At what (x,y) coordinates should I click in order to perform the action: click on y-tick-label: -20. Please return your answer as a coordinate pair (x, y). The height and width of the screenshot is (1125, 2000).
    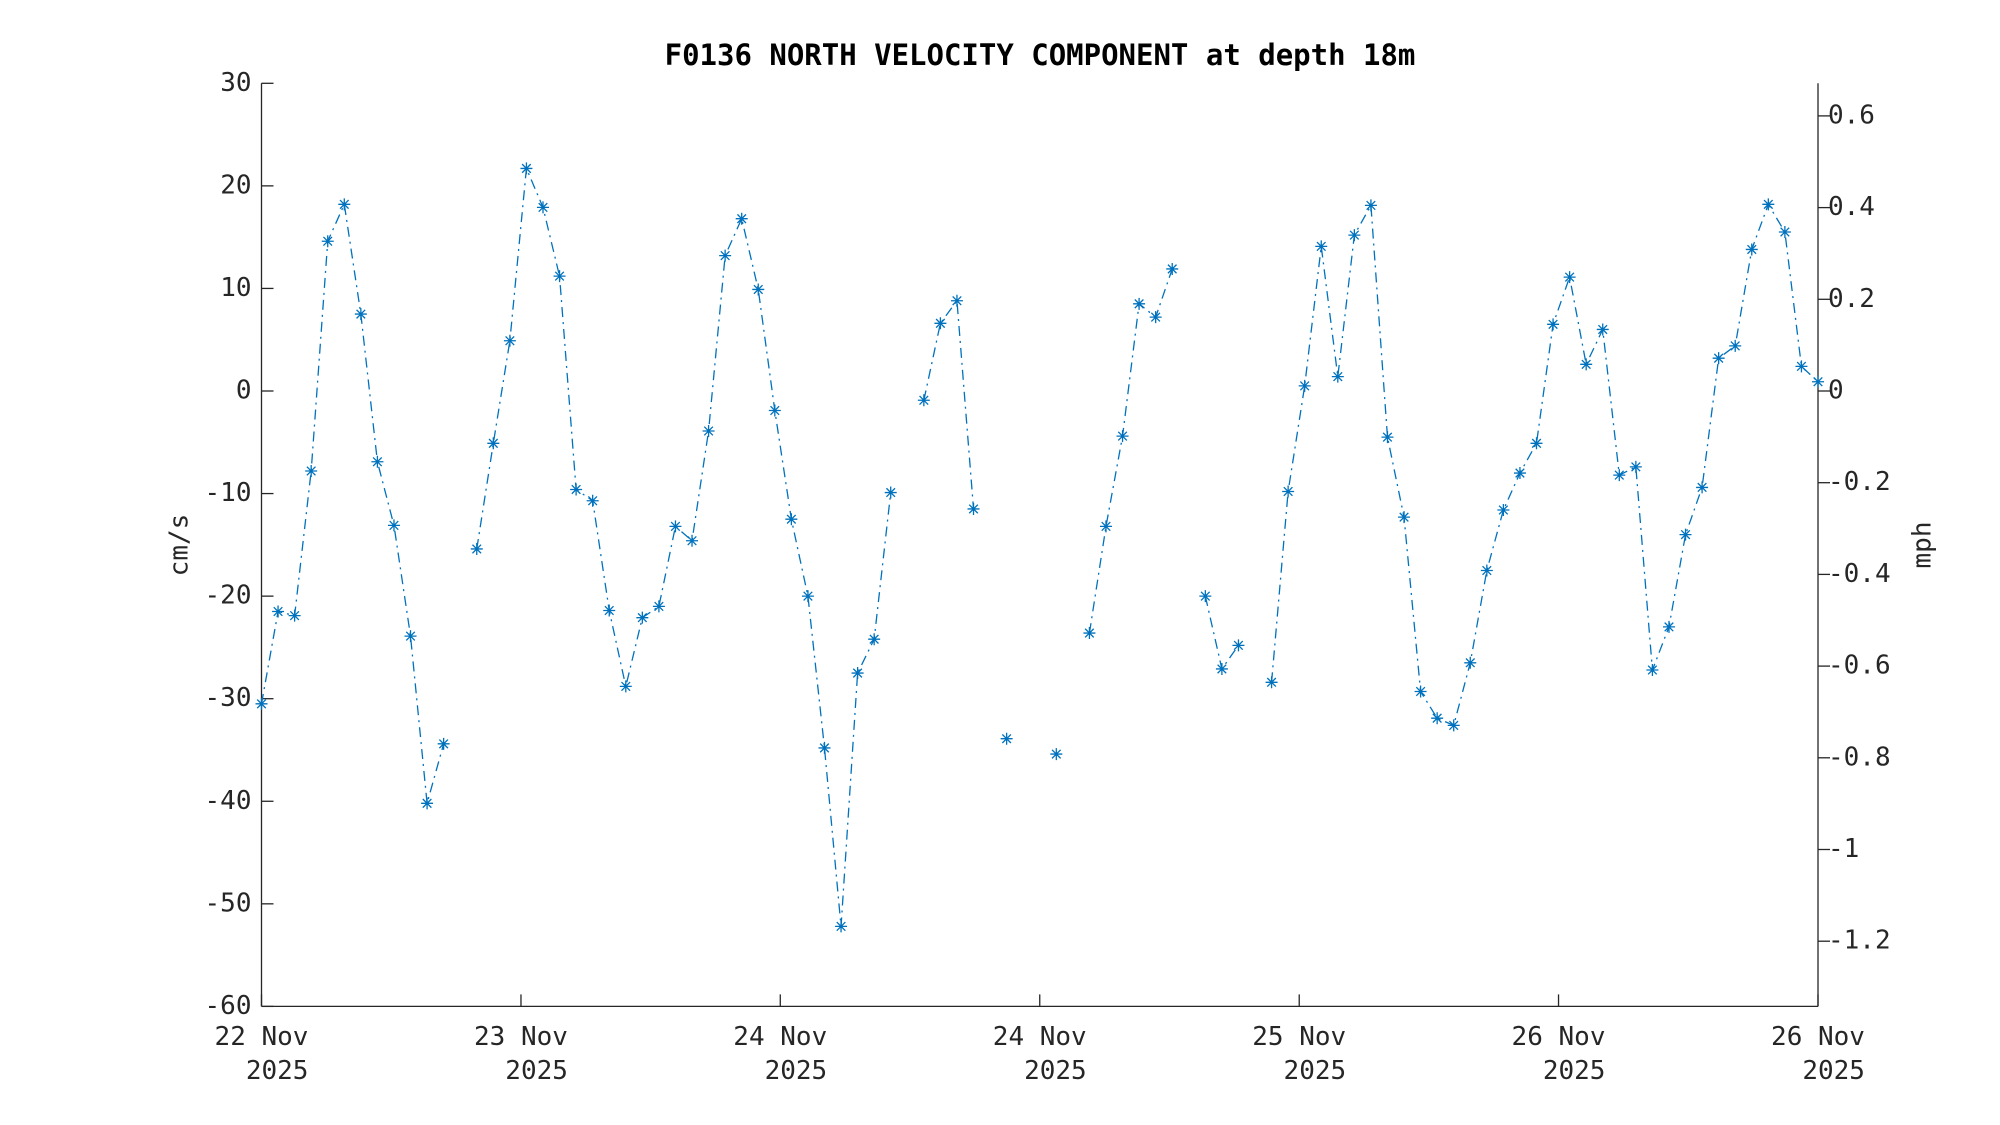
    Looking at the image, I should click on (228, 596).